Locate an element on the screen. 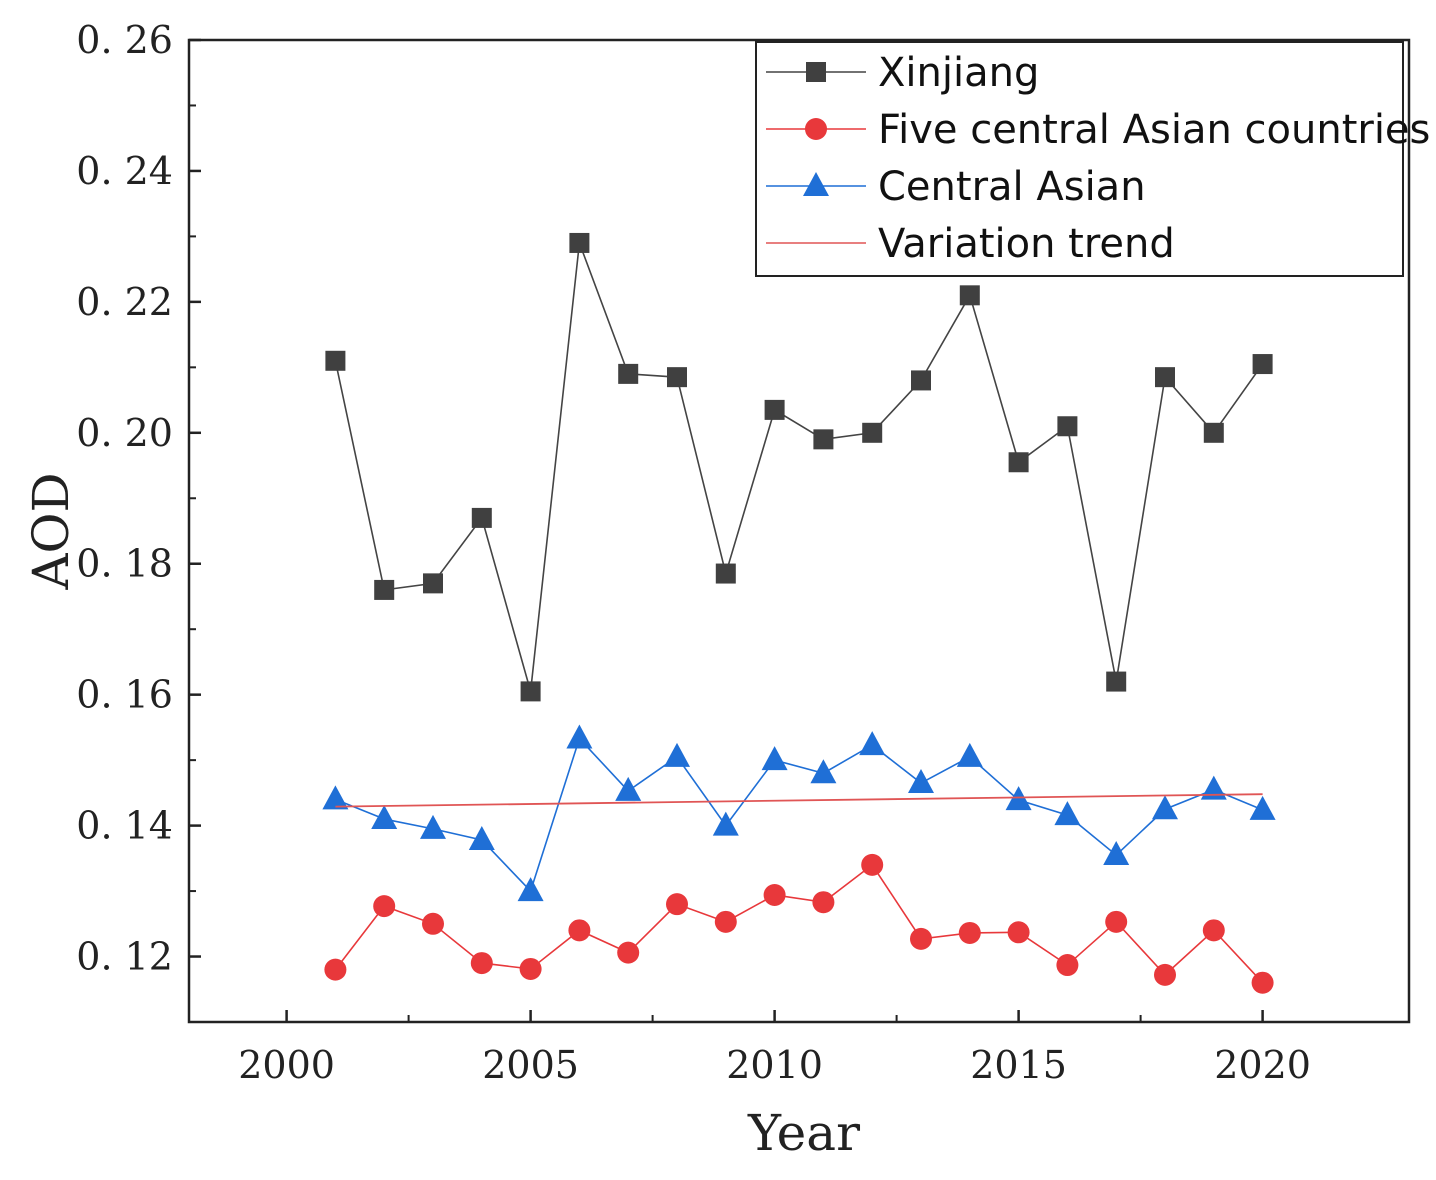  series-five-central-asian-countries is located at coordinates (799, 923).